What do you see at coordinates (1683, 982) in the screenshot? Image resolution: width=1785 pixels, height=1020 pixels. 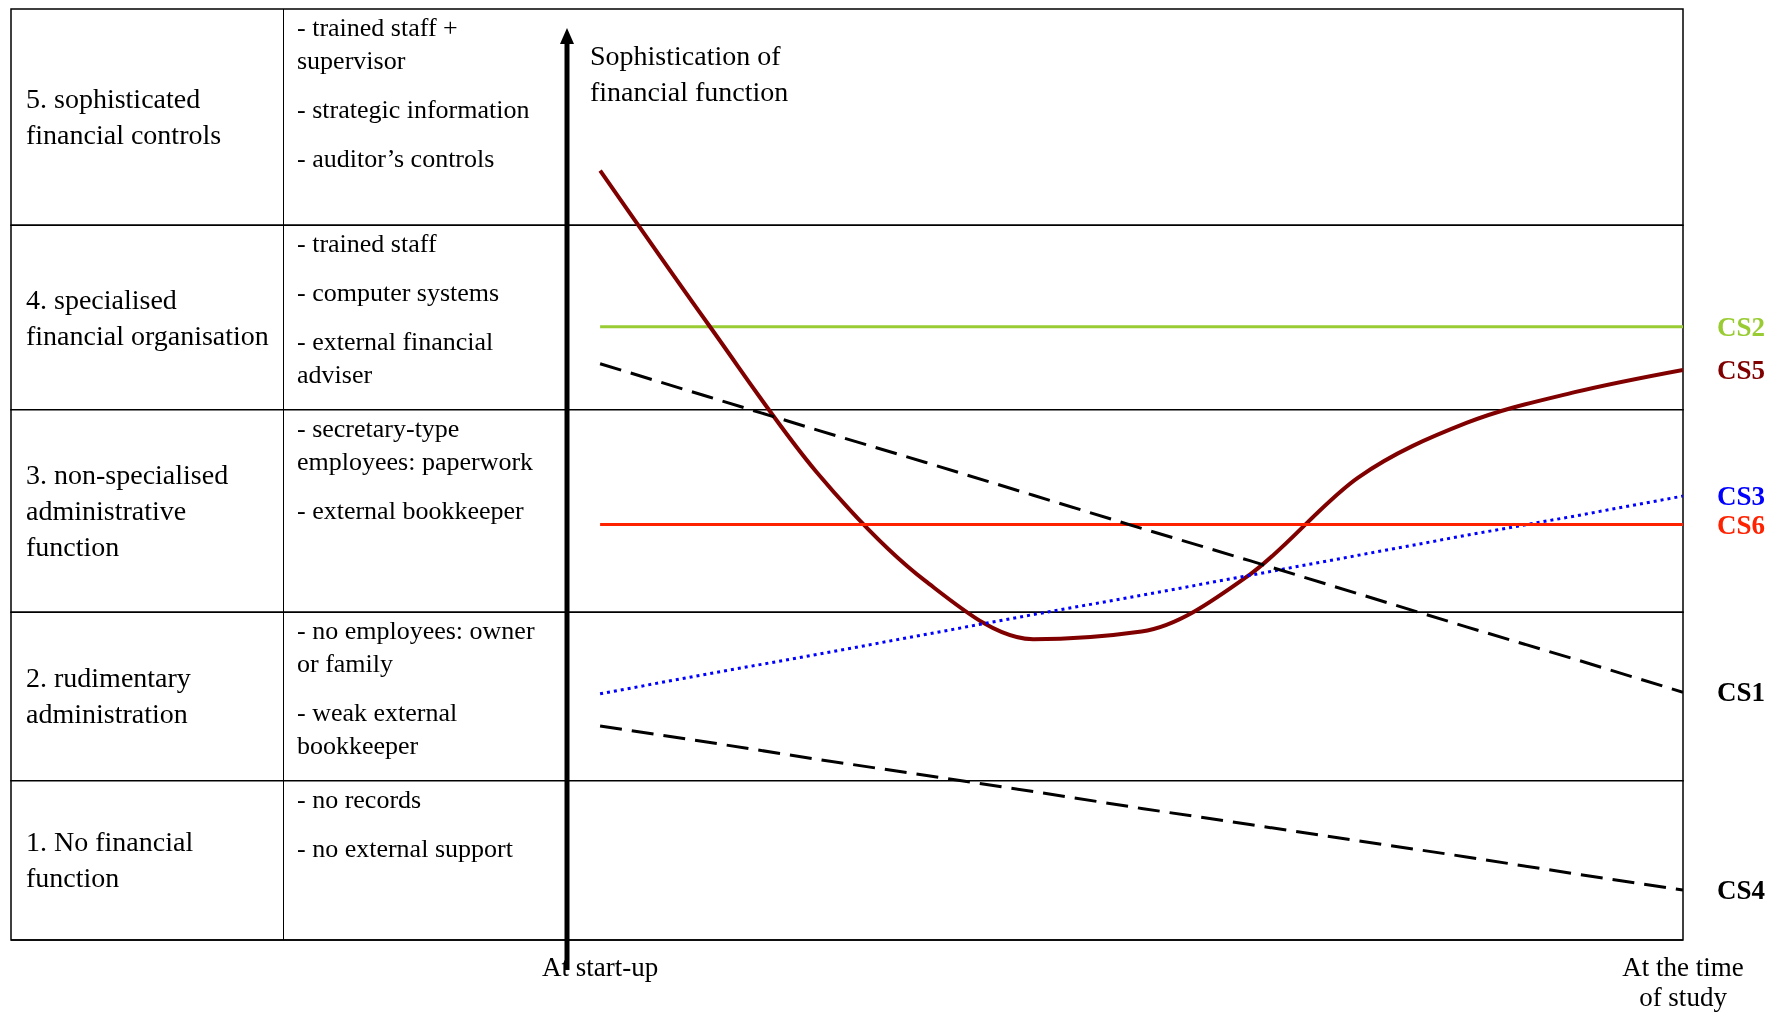 I see `x-tick-label: At the time of study` at bounding box center [1683, 982].